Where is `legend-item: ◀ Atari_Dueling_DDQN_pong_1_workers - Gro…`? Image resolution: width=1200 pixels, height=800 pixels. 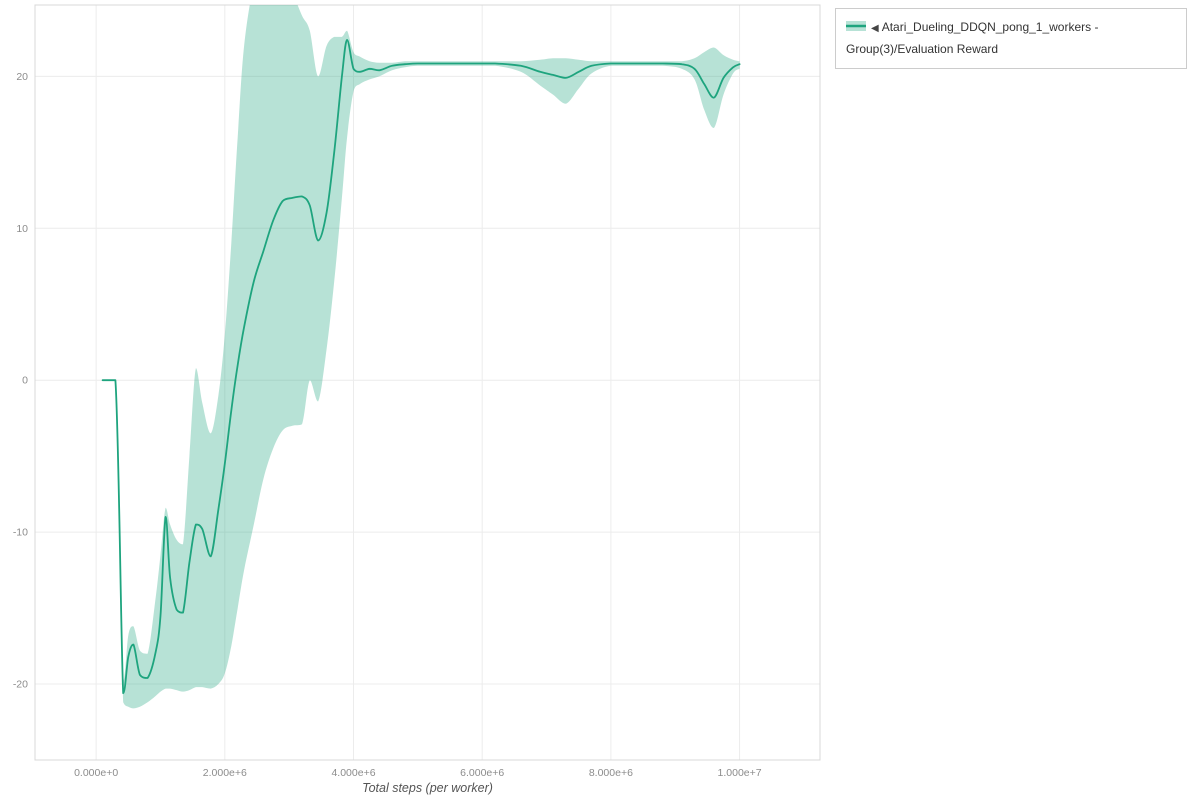
legend-item: ◀ Atari_Dueling_DDQN_pong_1_workers - Gro… is located at coordinates (1011, 38).